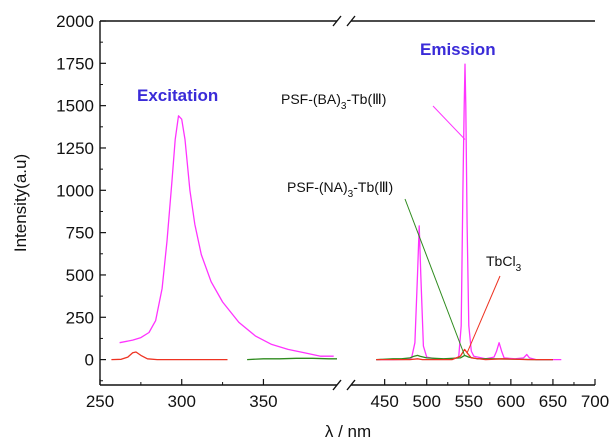 This screenshot has width=614, height=447. I want to click on tbcl3-leader-line, so click(483, 314).